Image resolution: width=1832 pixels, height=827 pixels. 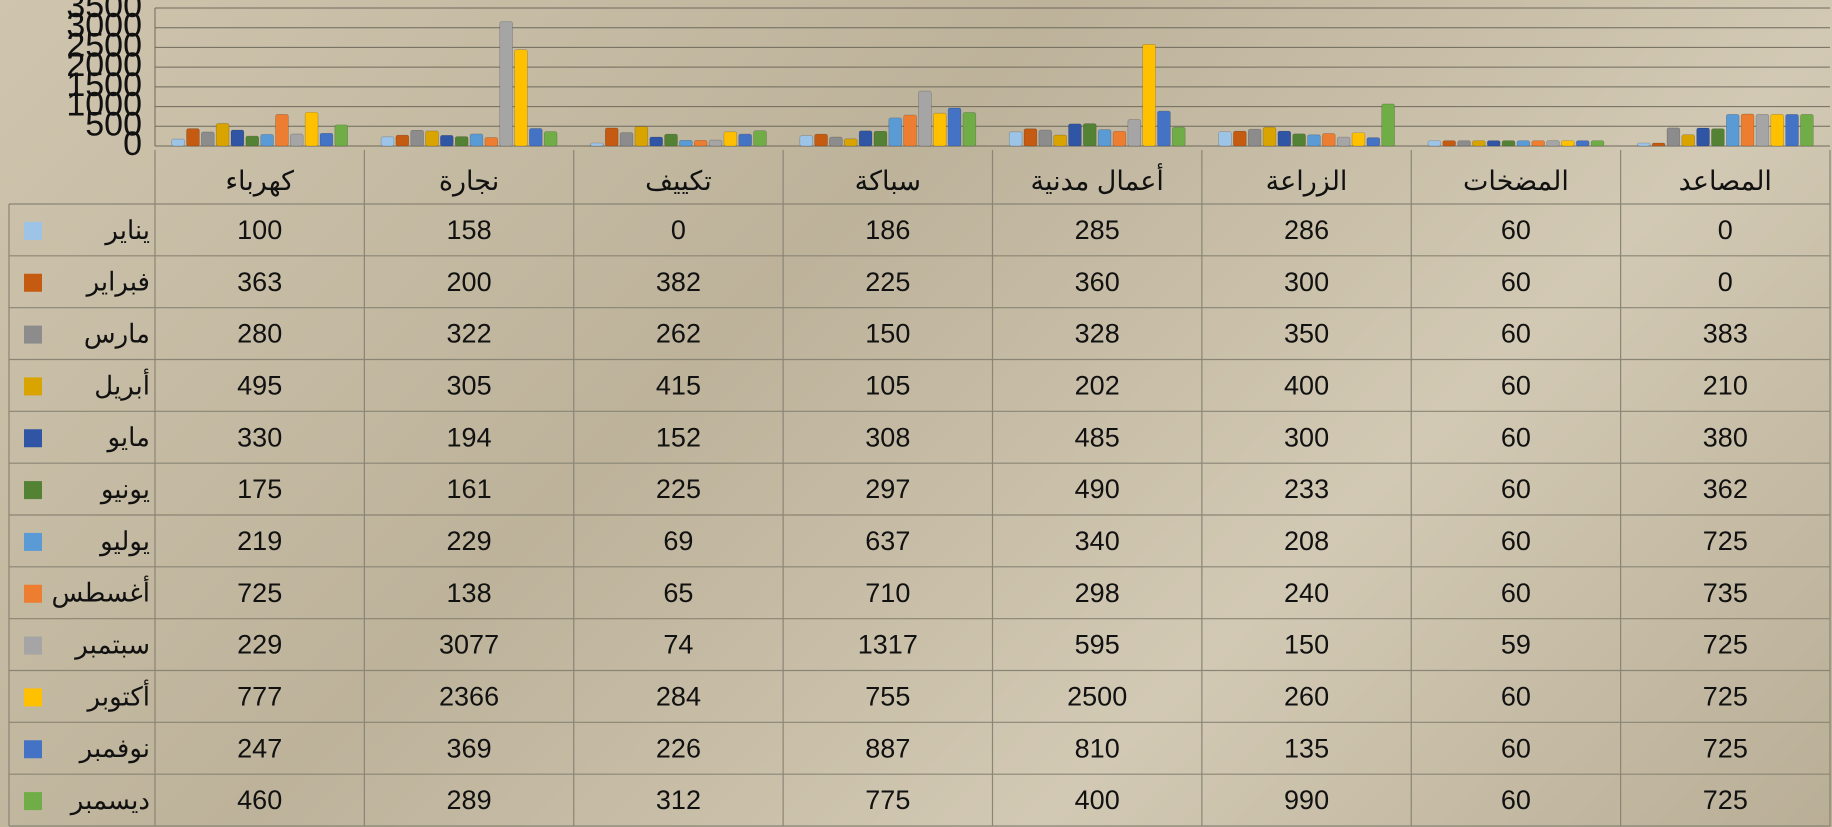 I want to click on table-value: 305, so click(x=469, y=386).